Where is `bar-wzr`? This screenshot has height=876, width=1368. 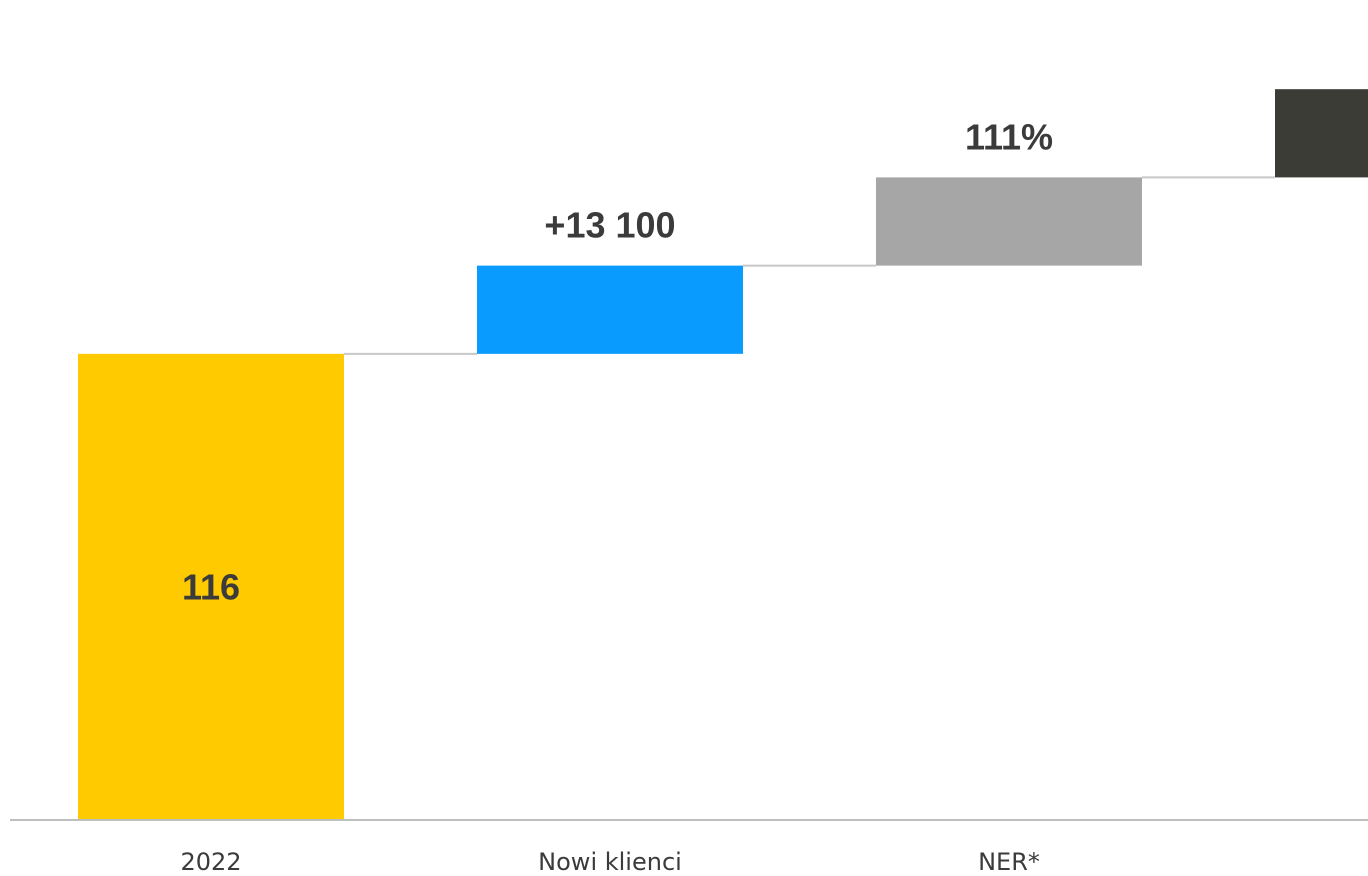
bar-wzr is located at coordinates (1321, 133).